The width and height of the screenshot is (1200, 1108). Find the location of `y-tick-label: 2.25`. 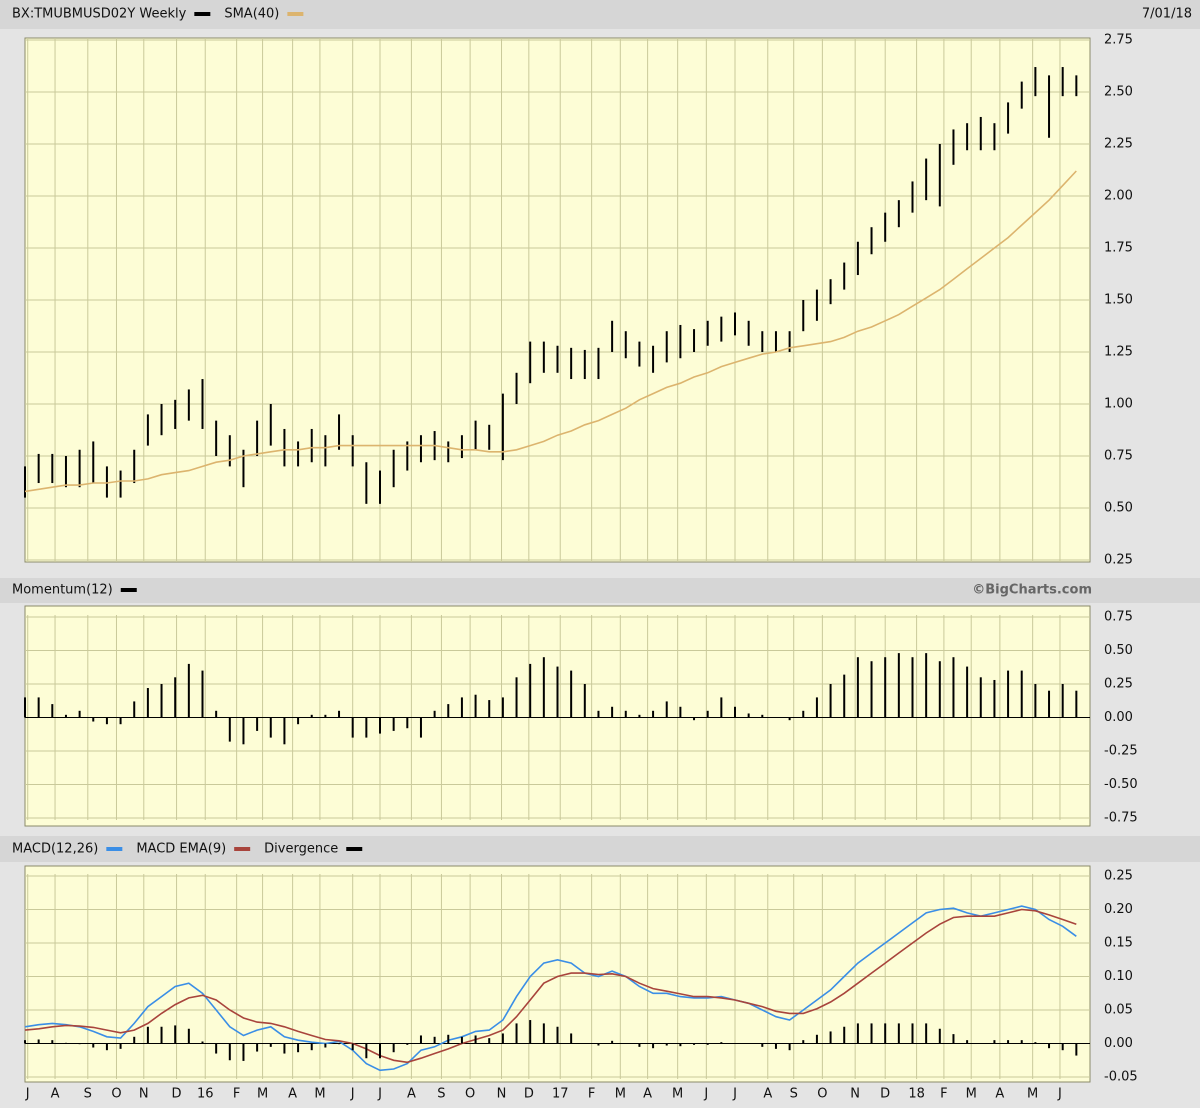

y-tick-label: 2.25 is located at coordinates (1118, 144).